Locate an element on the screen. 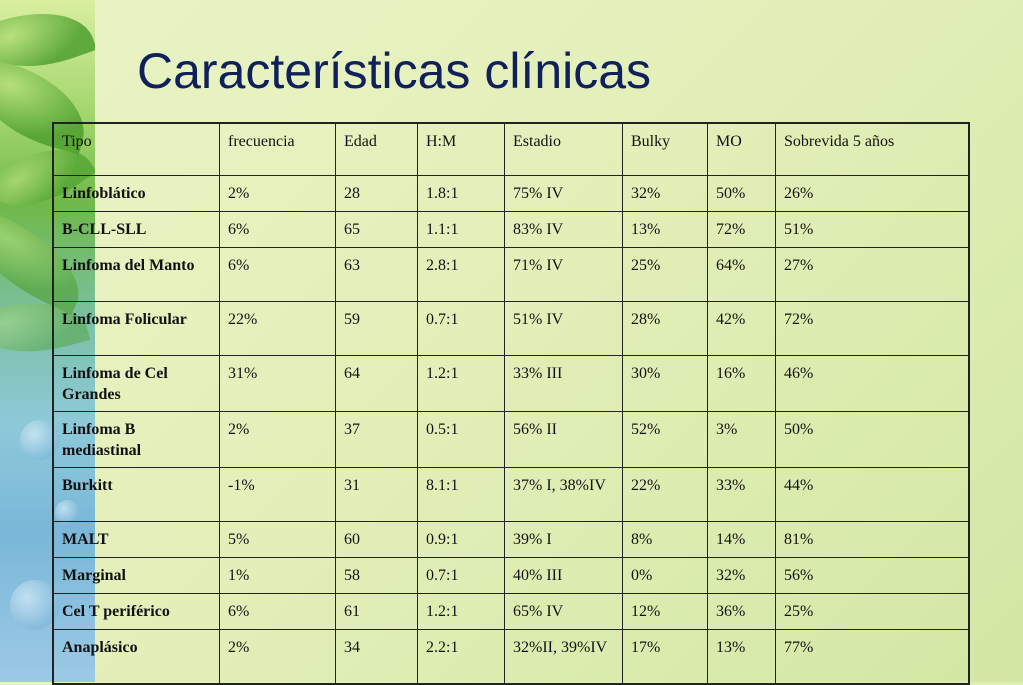 Image resolution: width=1023 pixels, height=685 pixels. table-cell: 65% IV is located at coordinates (563, 611).